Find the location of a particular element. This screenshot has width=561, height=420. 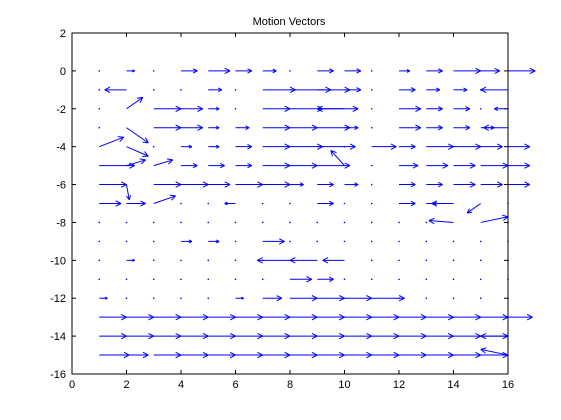

y-tick-label: -10 is located at coordinates (58, 261).